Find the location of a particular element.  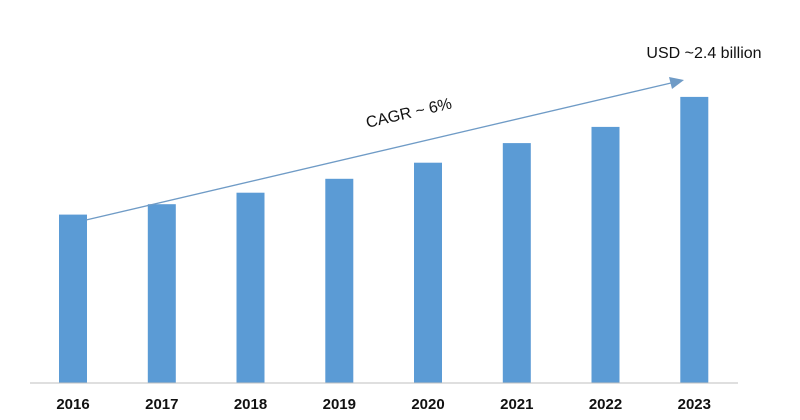

bar-2017 is located at coordinates (161, 293).